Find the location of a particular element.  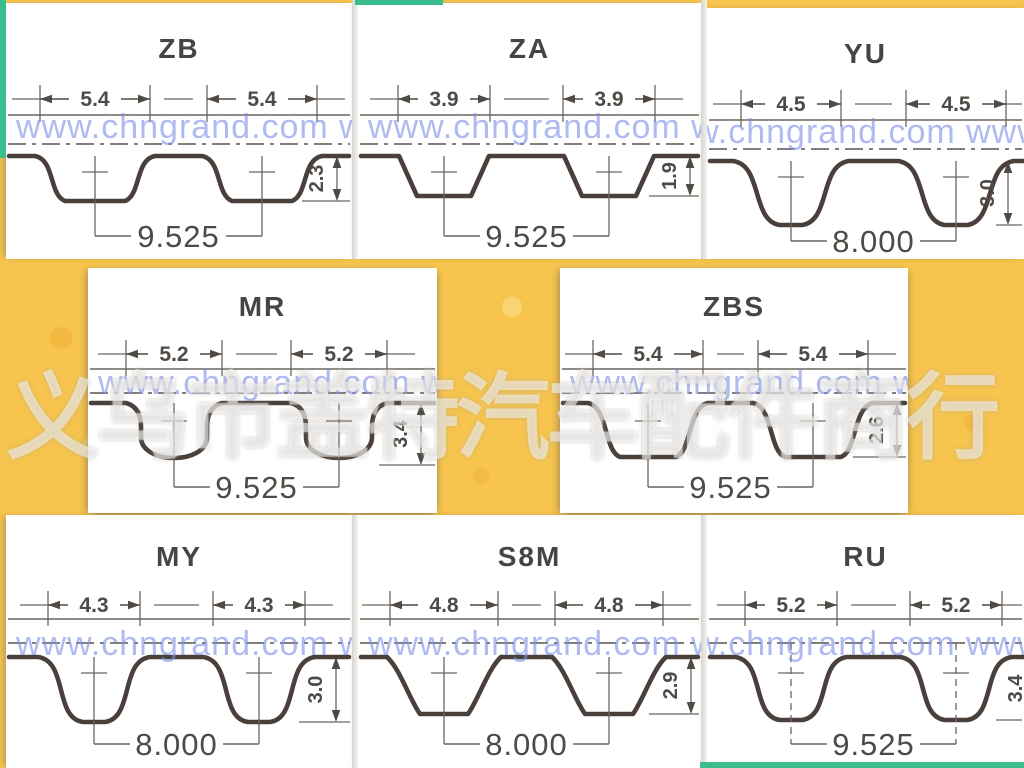

belt-profile-diagram: 3.9 3.9 9.525 1.9 is located at coordinates (529, 169).